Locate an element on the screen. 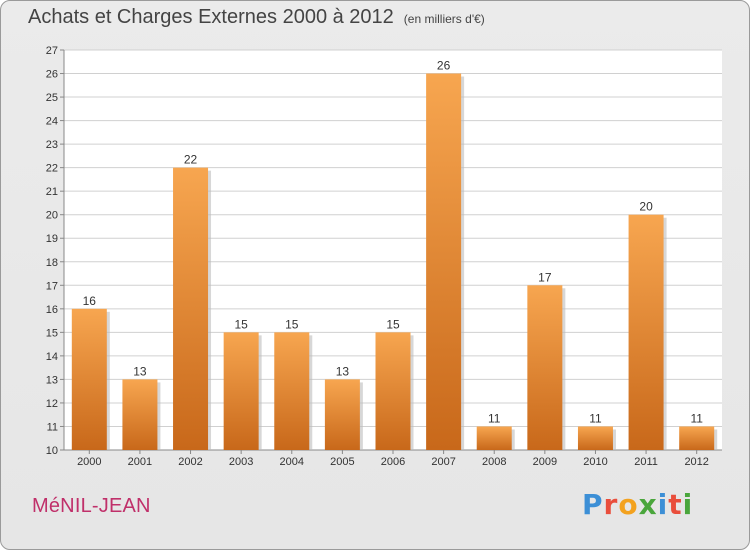  y-tick-label: 17 is located at coordinates (52, 286).